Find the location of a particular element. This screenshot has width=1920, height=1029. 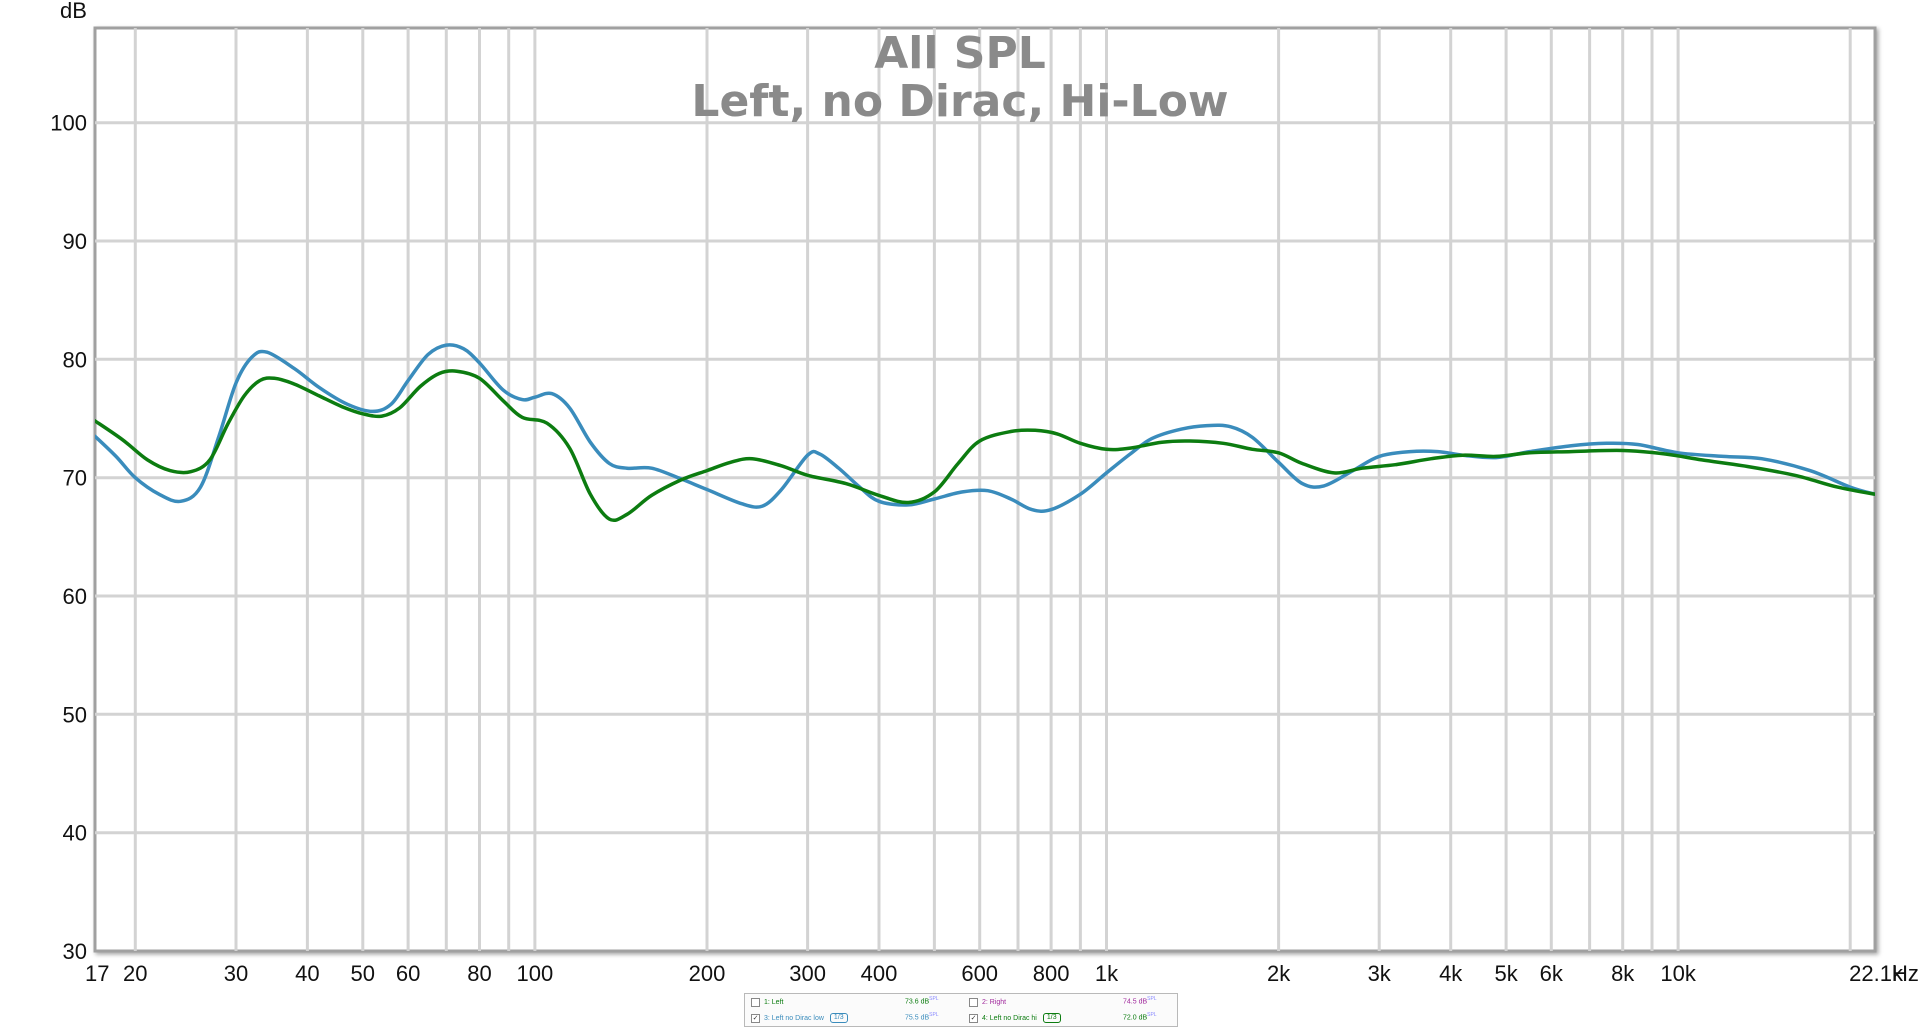

y-tick-label: 50 is located at coordinates (75, 714).